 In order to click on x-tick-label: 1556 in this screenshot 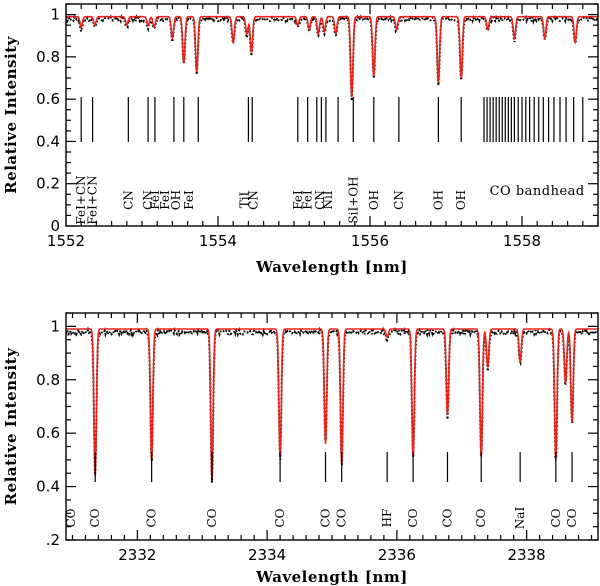, I will do `click(370, 241)`.